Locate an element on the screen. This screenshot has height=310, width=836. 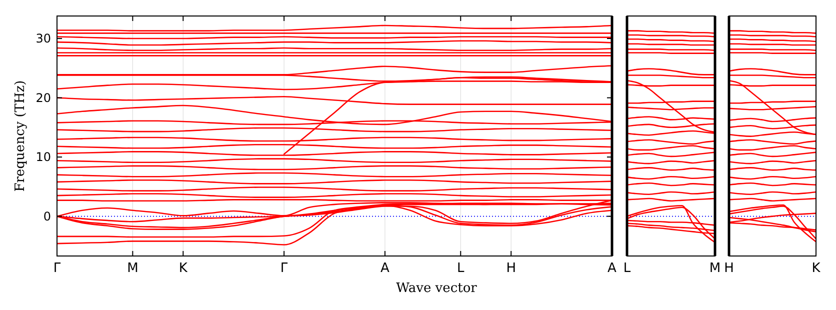
y-tick-label: 0 is located at coordinates (47, 216).